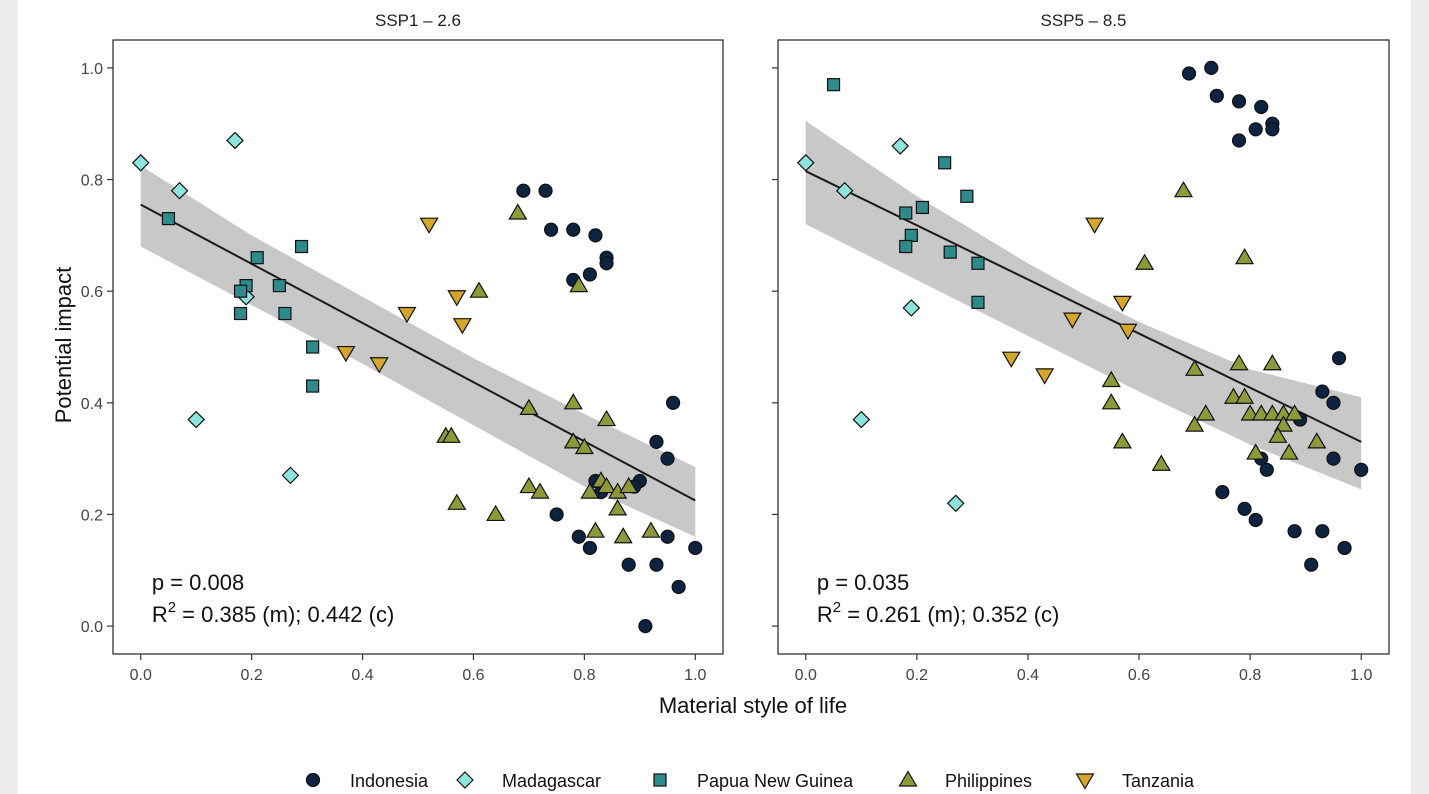  What do you see at coordinates (404, 295) in the screenshot?
I see `series-tanzania` at bounding box center [404, 295].